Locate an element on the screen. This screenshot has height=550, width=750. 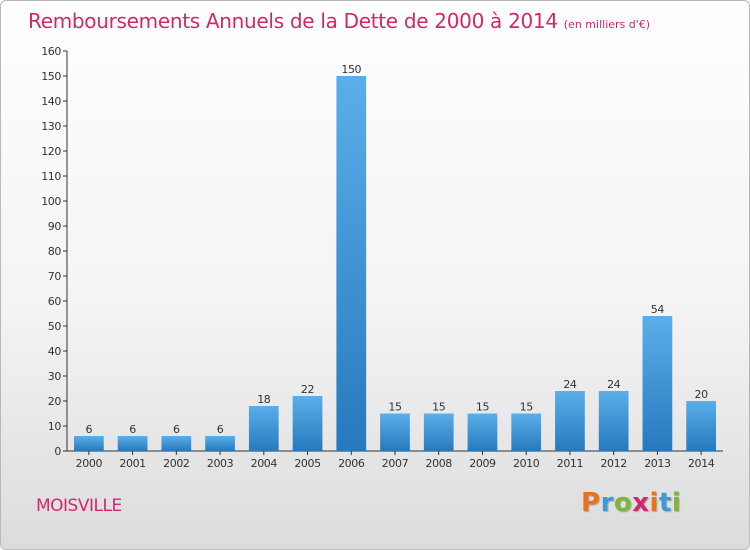
y-tick-label: 0 is located at coordinates (57, 451).